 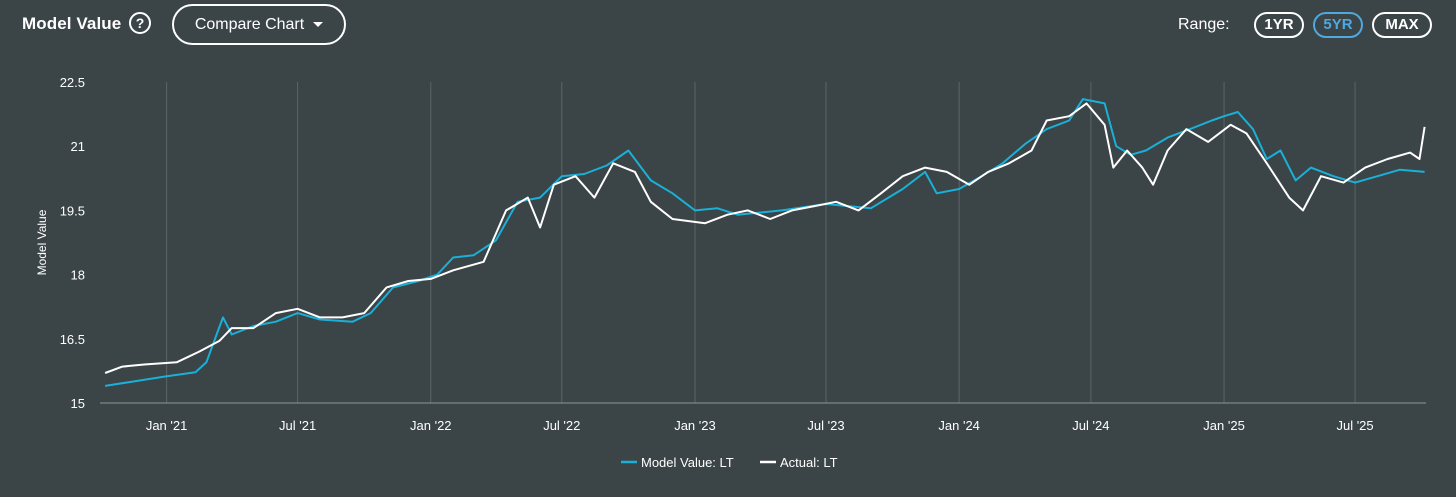 I want to click on x-tick-label: Jul '23, so click(x=825, y=425).